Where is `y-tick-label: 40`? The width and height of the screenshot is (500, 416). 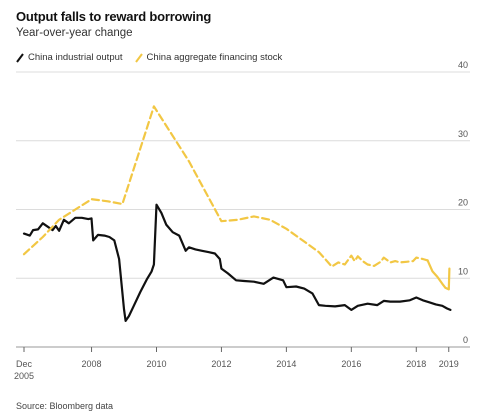
y-tick-label: 40 is located at coordinates (463, 65).